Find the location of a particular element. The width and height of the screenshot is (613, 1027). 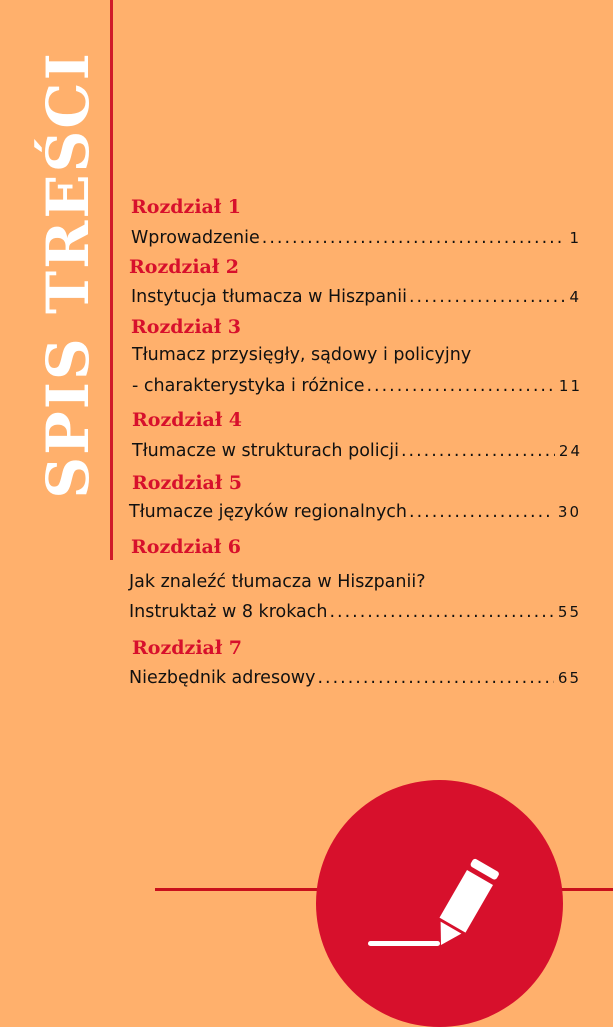

toc-entry: Niezbędnik adresowy 65 is located at coordinates (355, 678).